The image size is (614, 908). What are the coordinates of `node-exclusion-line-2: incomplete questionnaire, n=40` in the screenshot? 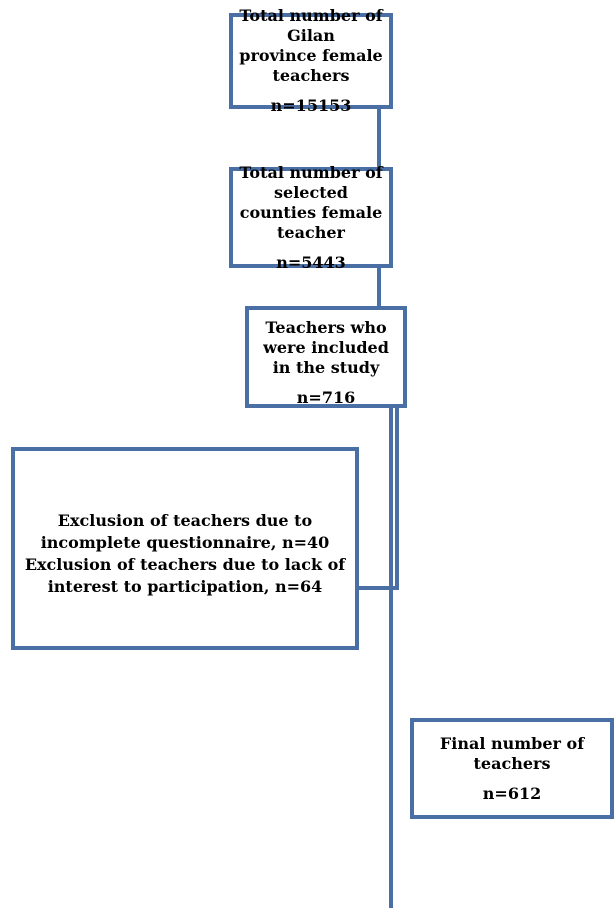 It's located at (185, 542).